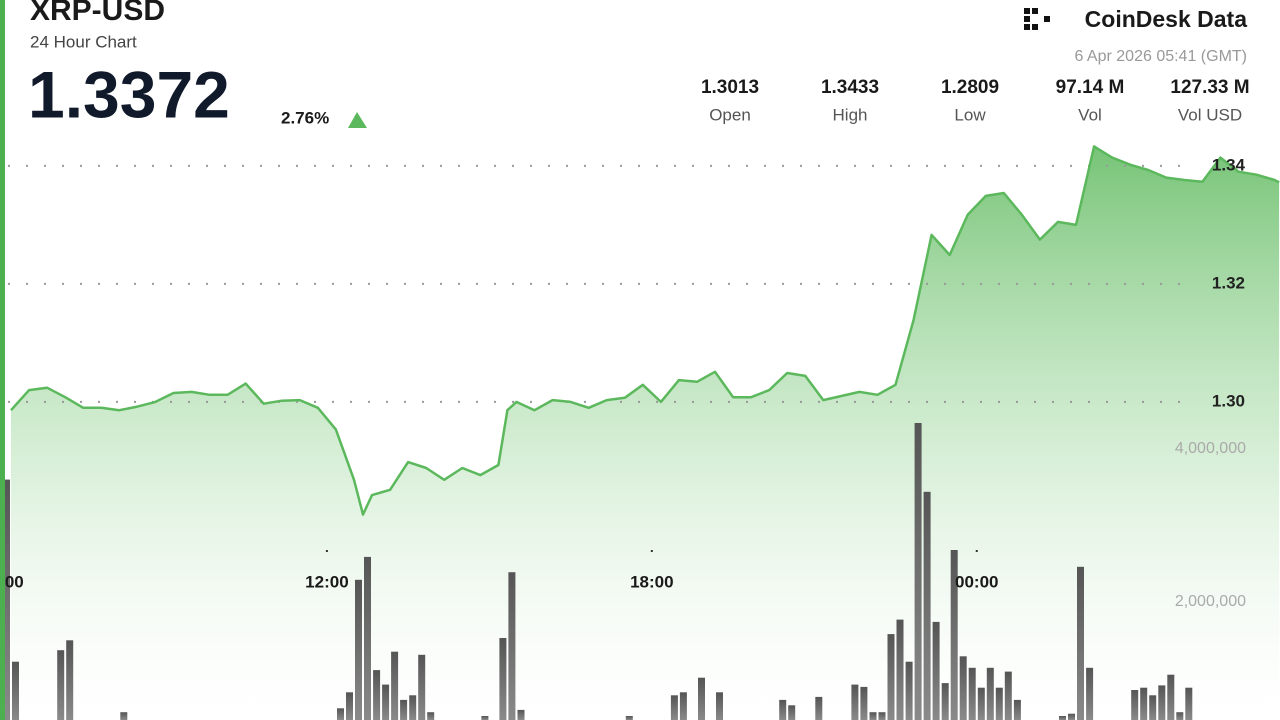 Image resolution: width=1280 pixels, height=720 pixels. I want to click on y2-tick-label: 4,000,000, so click(1210, 448).